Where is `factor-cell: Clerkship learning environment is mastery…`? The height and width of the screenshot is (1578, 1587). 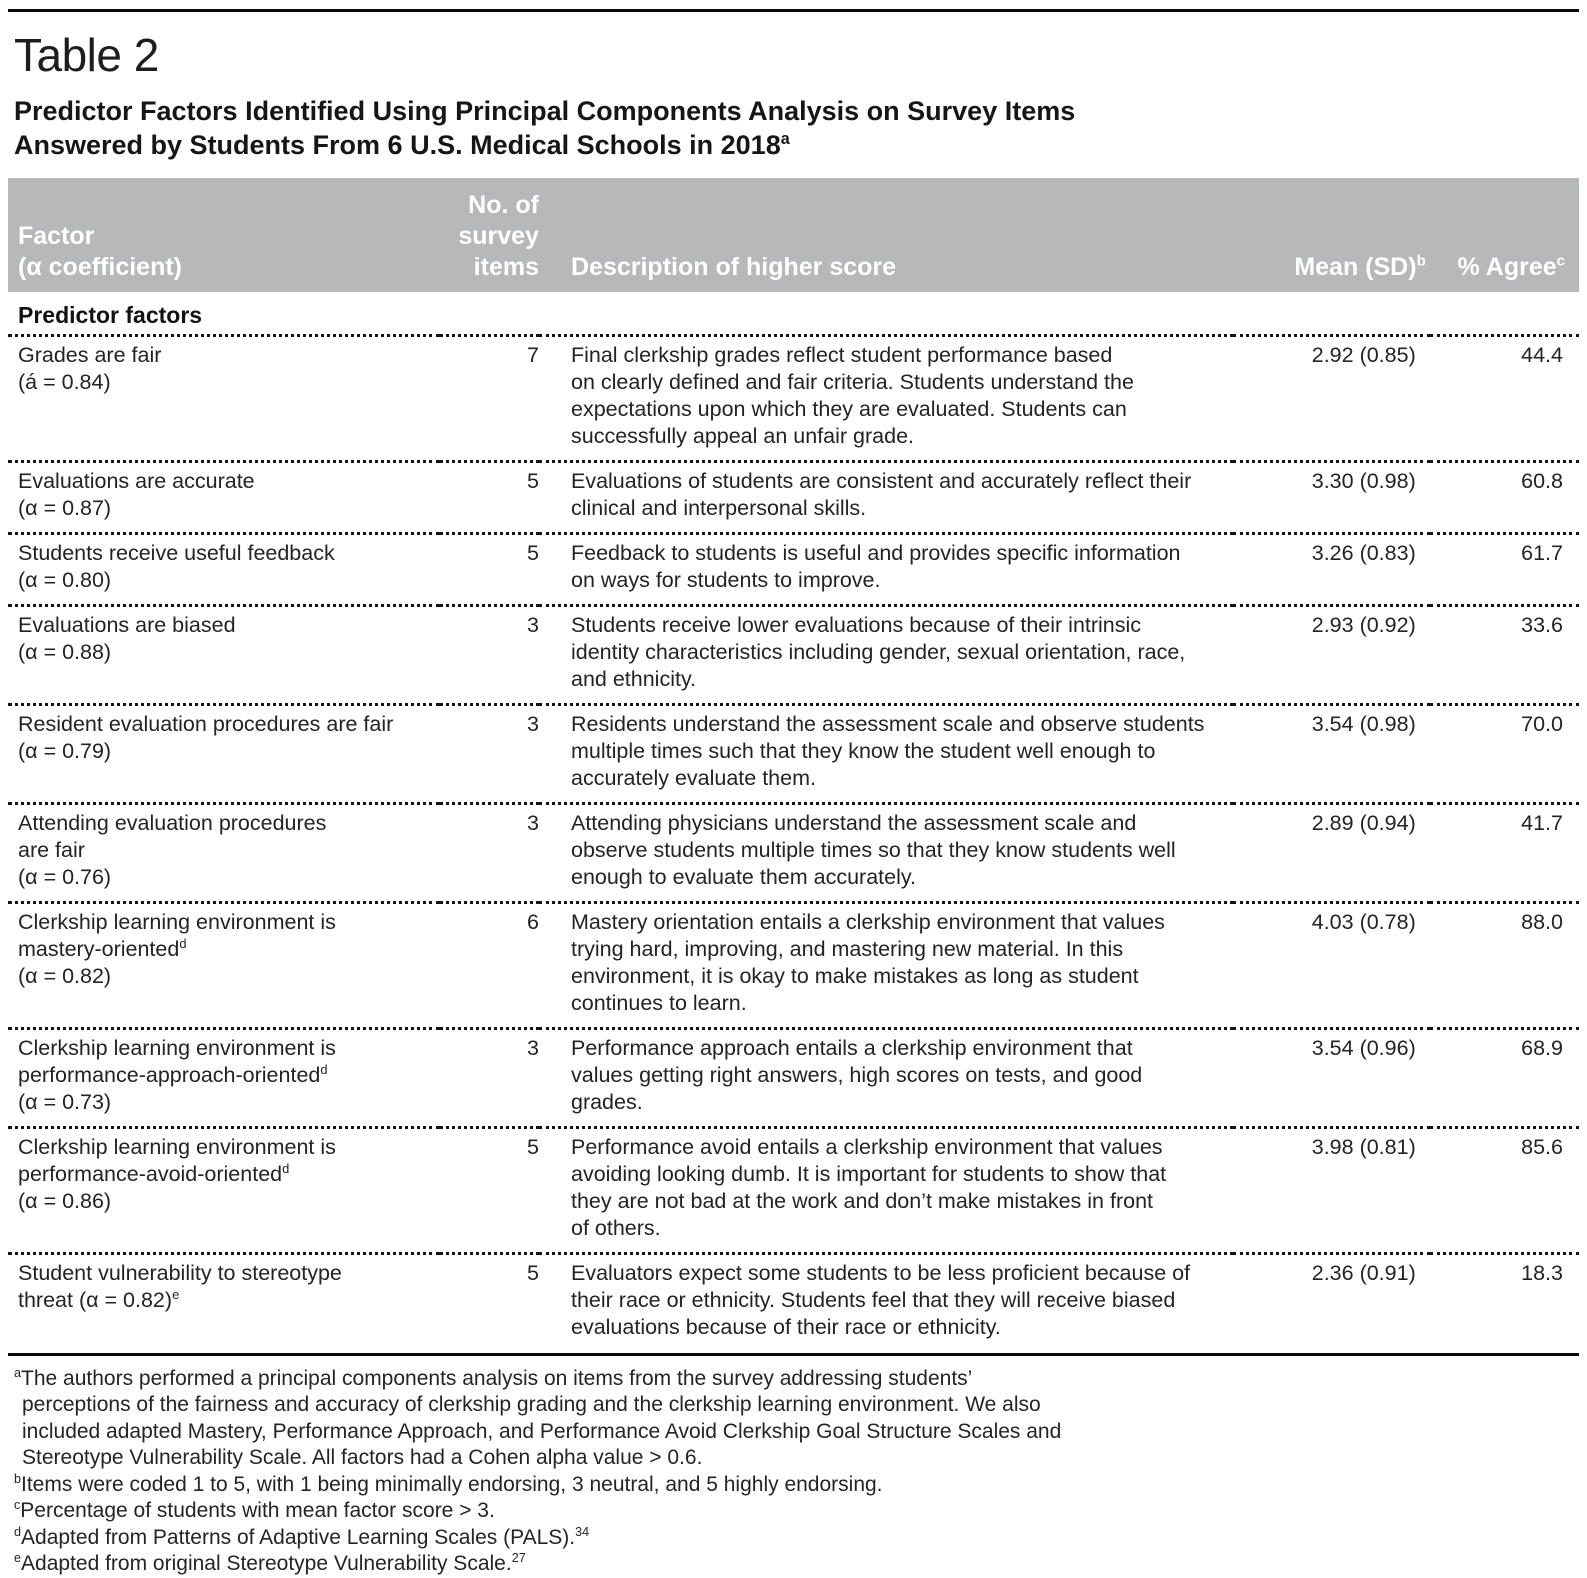
factor-cell: Clerkship learning environment is mastery… is located at coordinates (224, 966).